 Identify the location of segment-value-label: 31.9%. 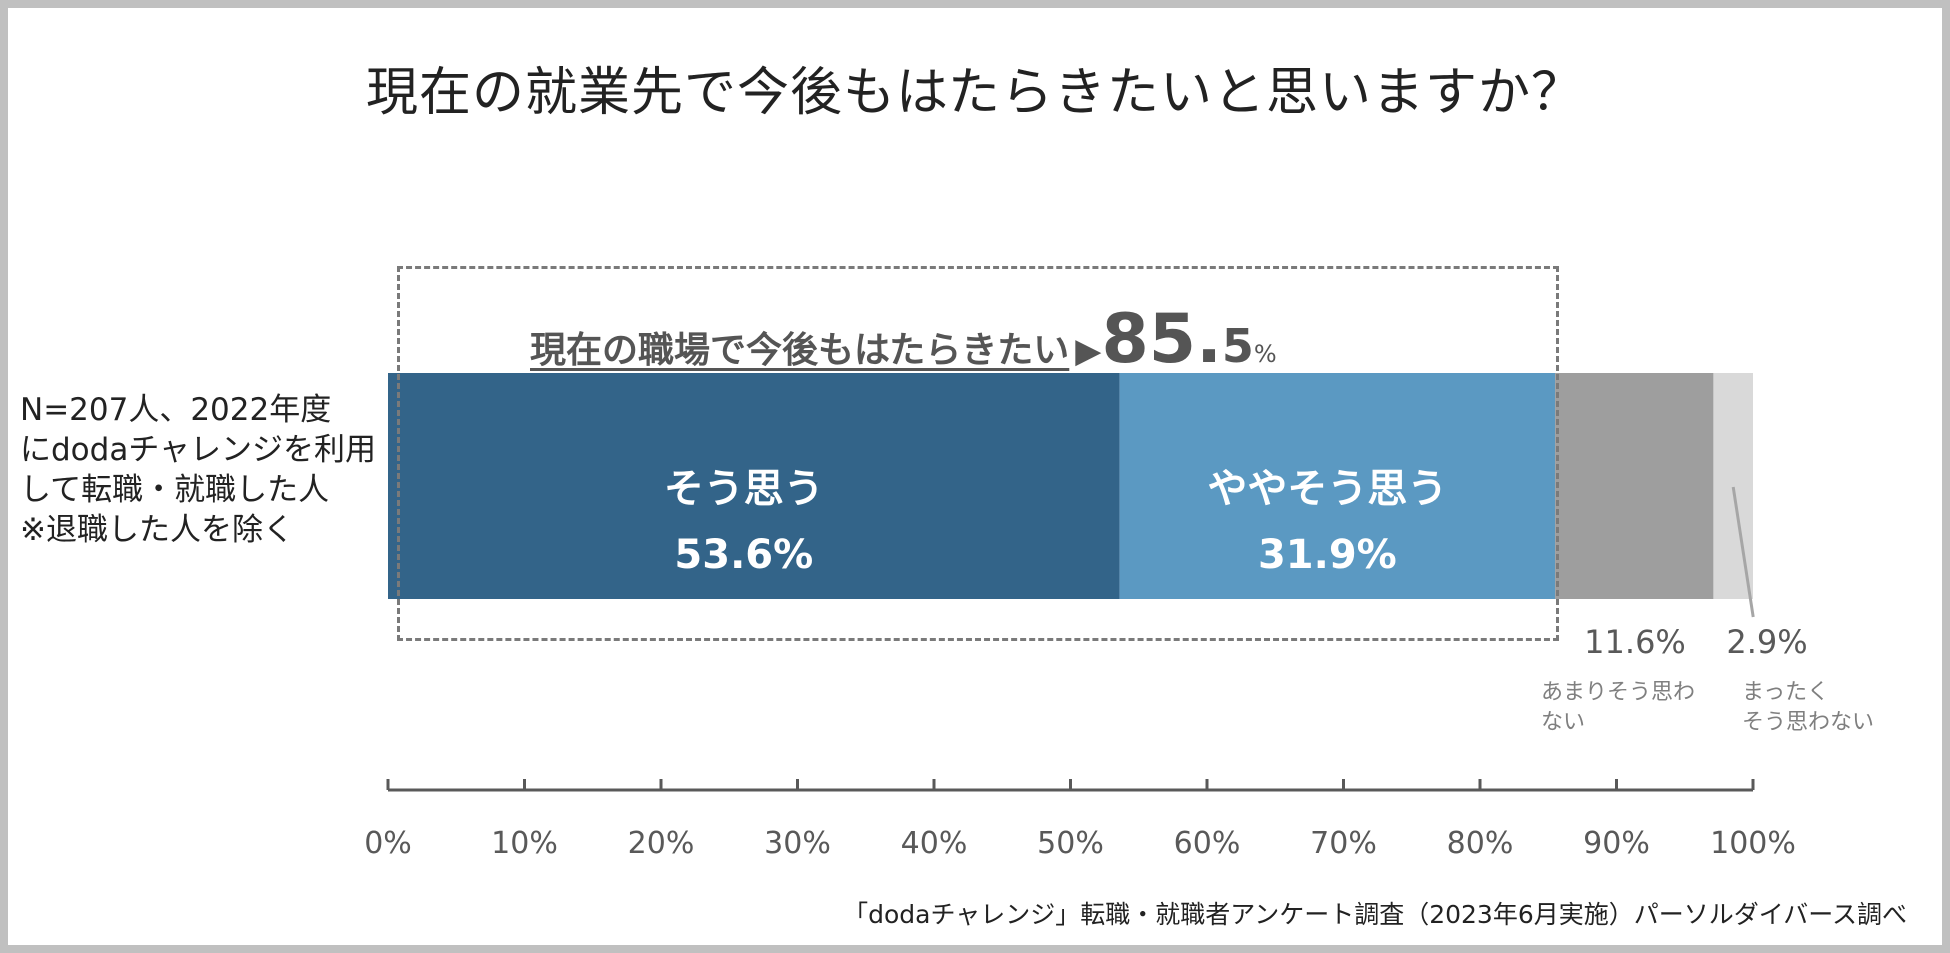
(1327, 555).